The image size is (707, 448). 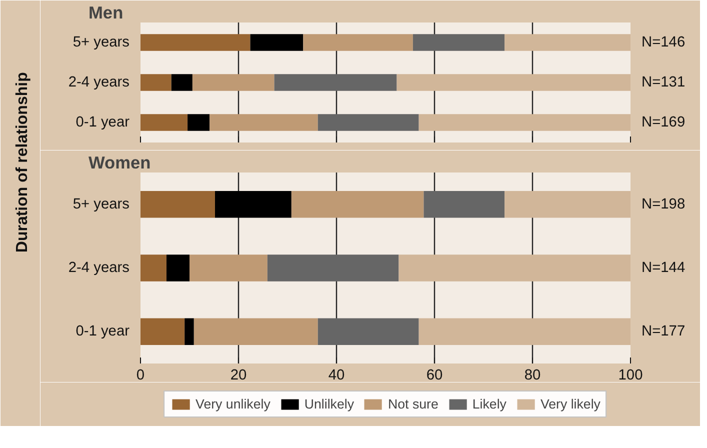 What do you see at coordinates (489, 404) in the screenshot?
I see `legend-label: Likely` at bounding box center [489, 404].